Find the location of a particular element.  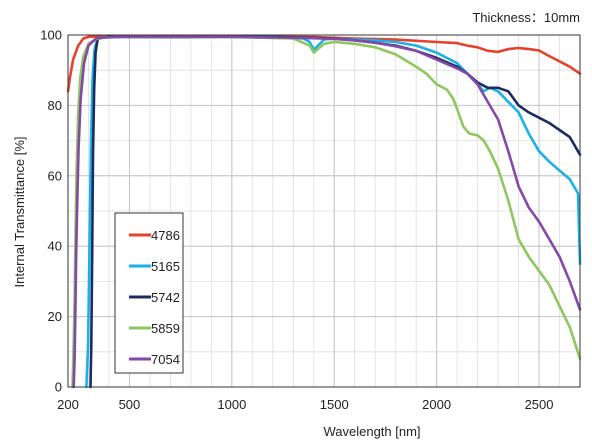

x-tick-label: 2500 is located at coordinates (539, 404).